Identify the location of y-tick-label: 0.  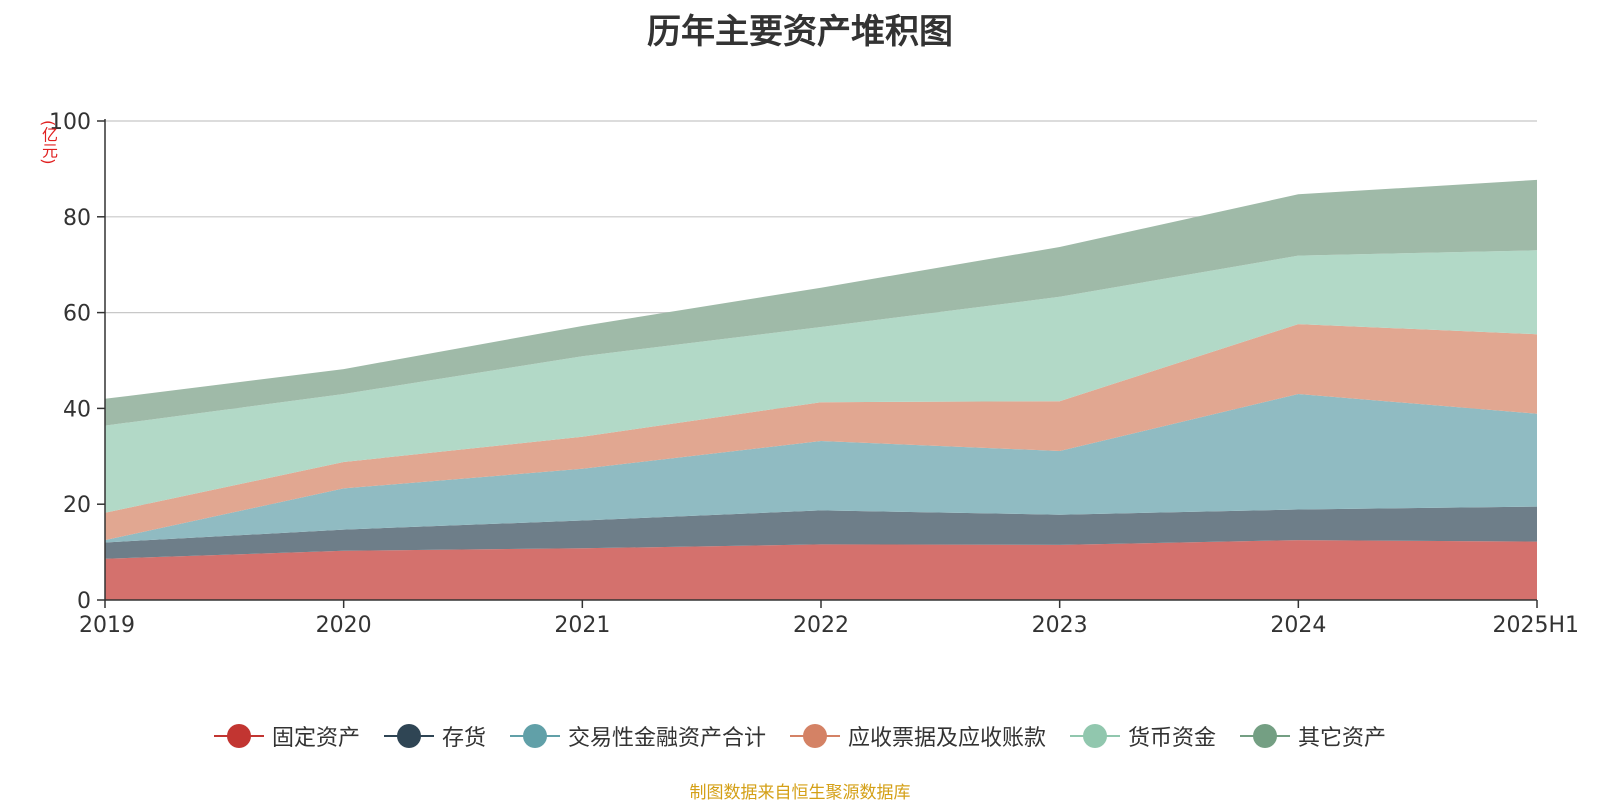
(84, 601).